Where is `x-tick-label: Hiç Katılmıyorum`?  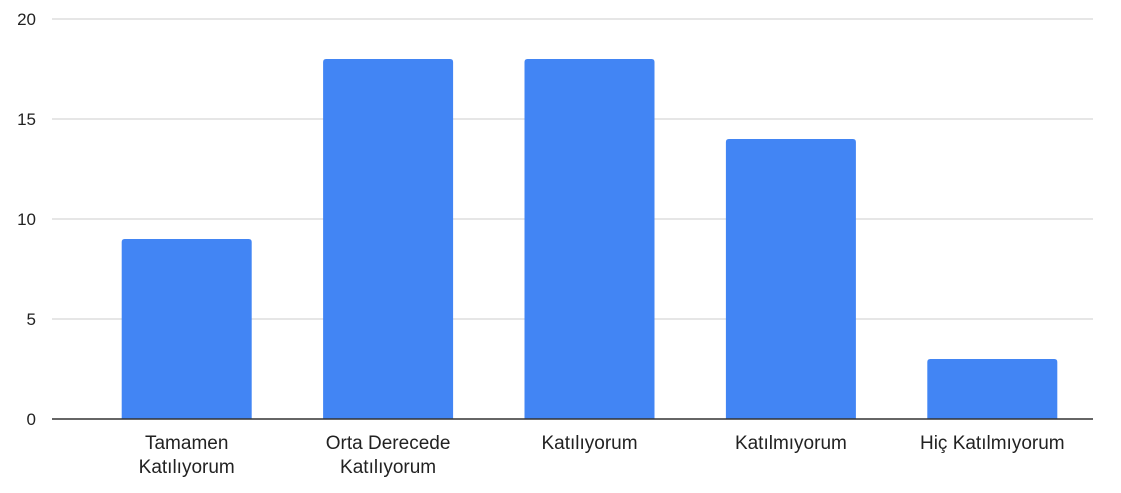 x-tick-label: Hiç Katılmıyorum is located at coordinates (992, 443).